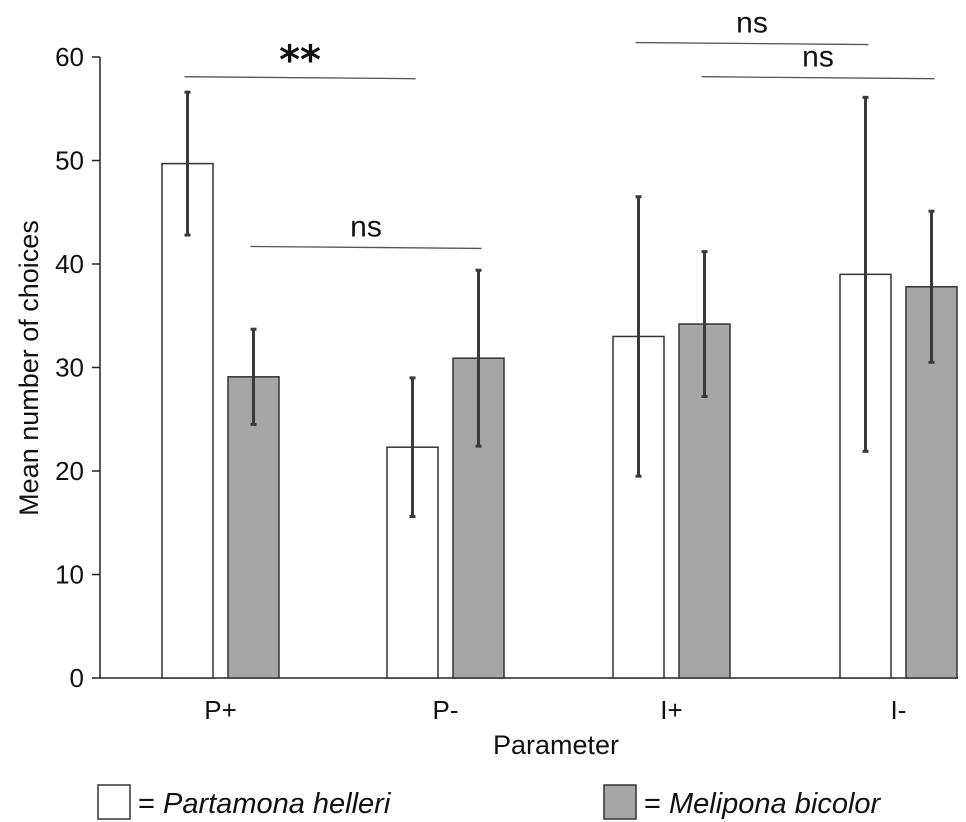  I want to click on legend: = Partamona helleri = Melipona bicolor, so click(489, 802).